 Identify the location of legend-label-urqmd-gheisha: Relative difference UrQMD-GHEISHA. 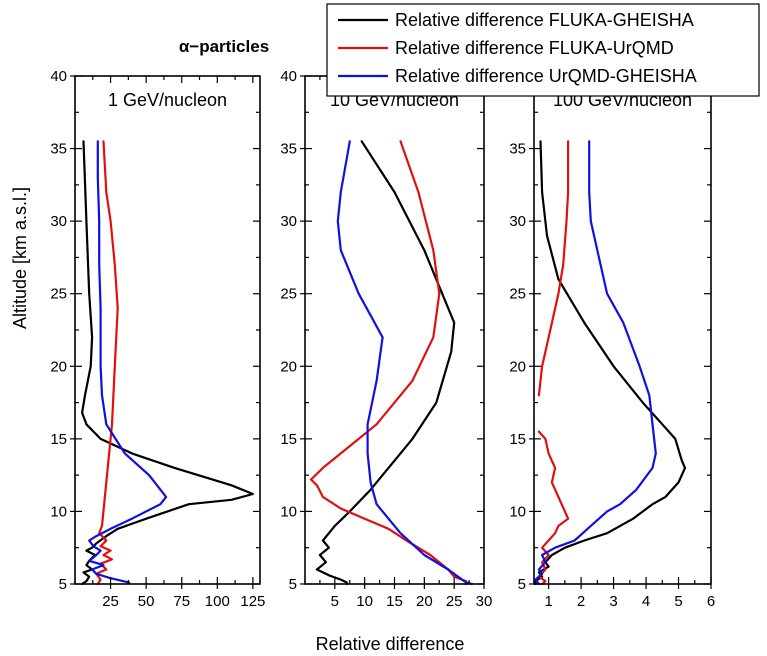
(546, 76).